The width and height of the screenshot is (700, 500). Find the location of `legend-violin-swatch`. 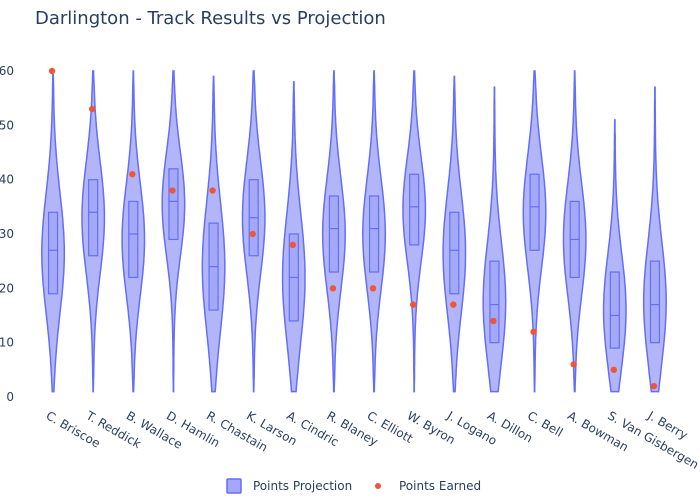

legend-violin-swatch is located at coordinates (234, 486).